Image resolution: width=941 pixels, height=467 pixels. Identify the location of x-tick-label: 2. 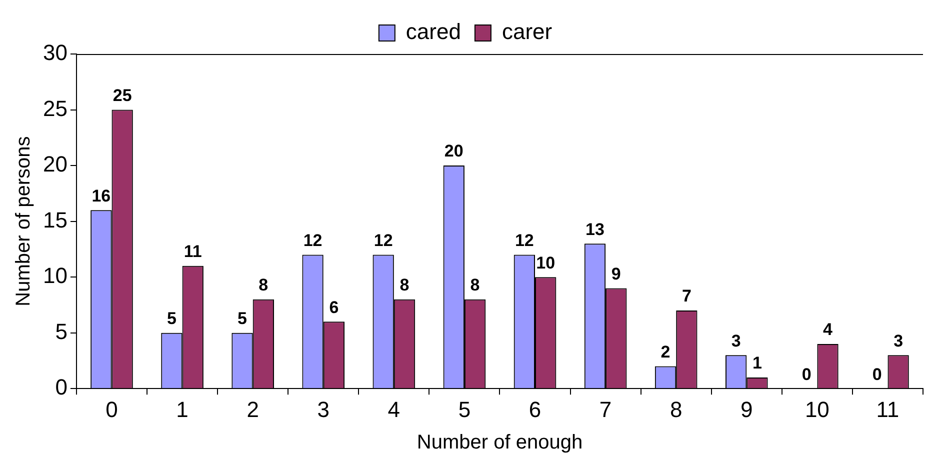
(252, 409).